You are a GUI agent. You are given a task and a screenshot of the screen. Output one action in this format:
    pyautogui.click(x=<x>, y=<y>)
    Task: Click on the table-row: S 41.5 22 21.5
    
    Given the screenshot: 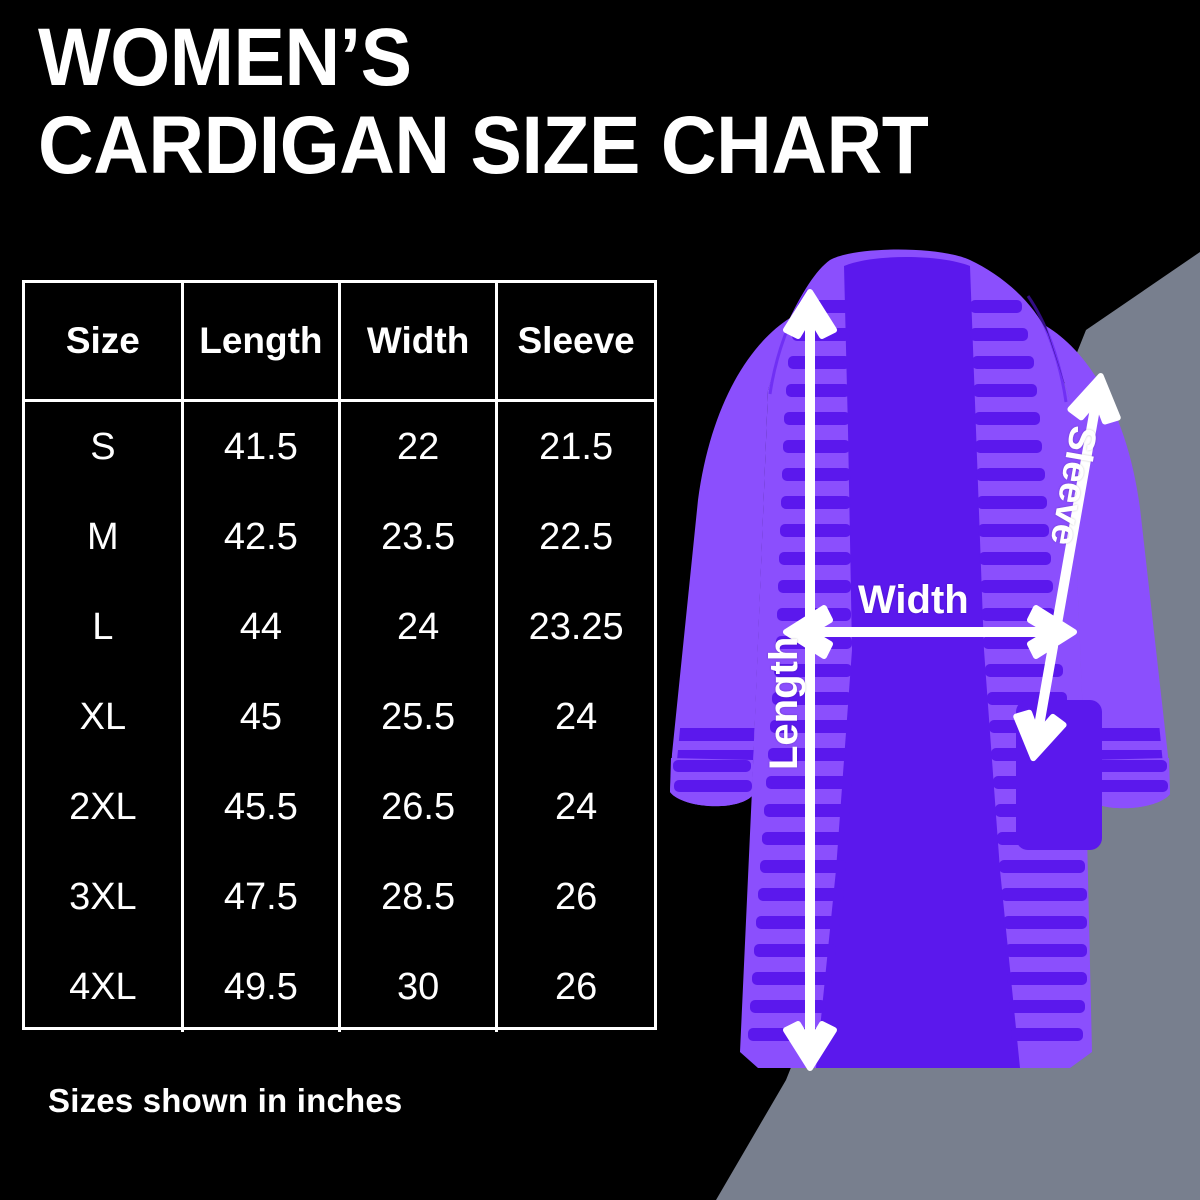 What is the action you would take?
    pyautogui.click(x=339, y=446)
    